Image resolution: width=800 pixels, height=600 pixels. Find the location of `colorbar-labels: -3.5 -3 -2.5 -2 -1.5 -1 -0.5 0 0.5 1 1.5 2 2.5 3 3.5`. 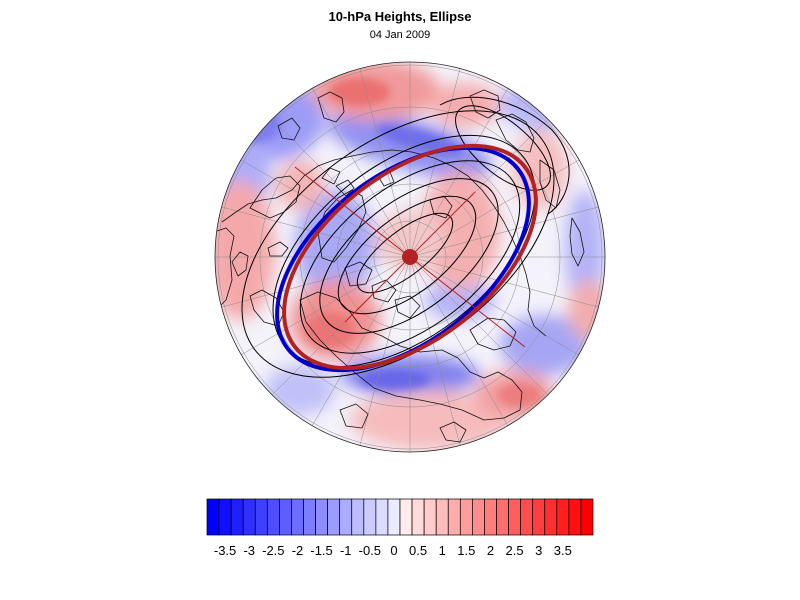

colorbar-labels: -3.5 -3 -2.5 -2 -1.5 -1 -0.5 0 0.5 1 1.5 2 2.5 3 3.5 is located at coordinates (393, 550).